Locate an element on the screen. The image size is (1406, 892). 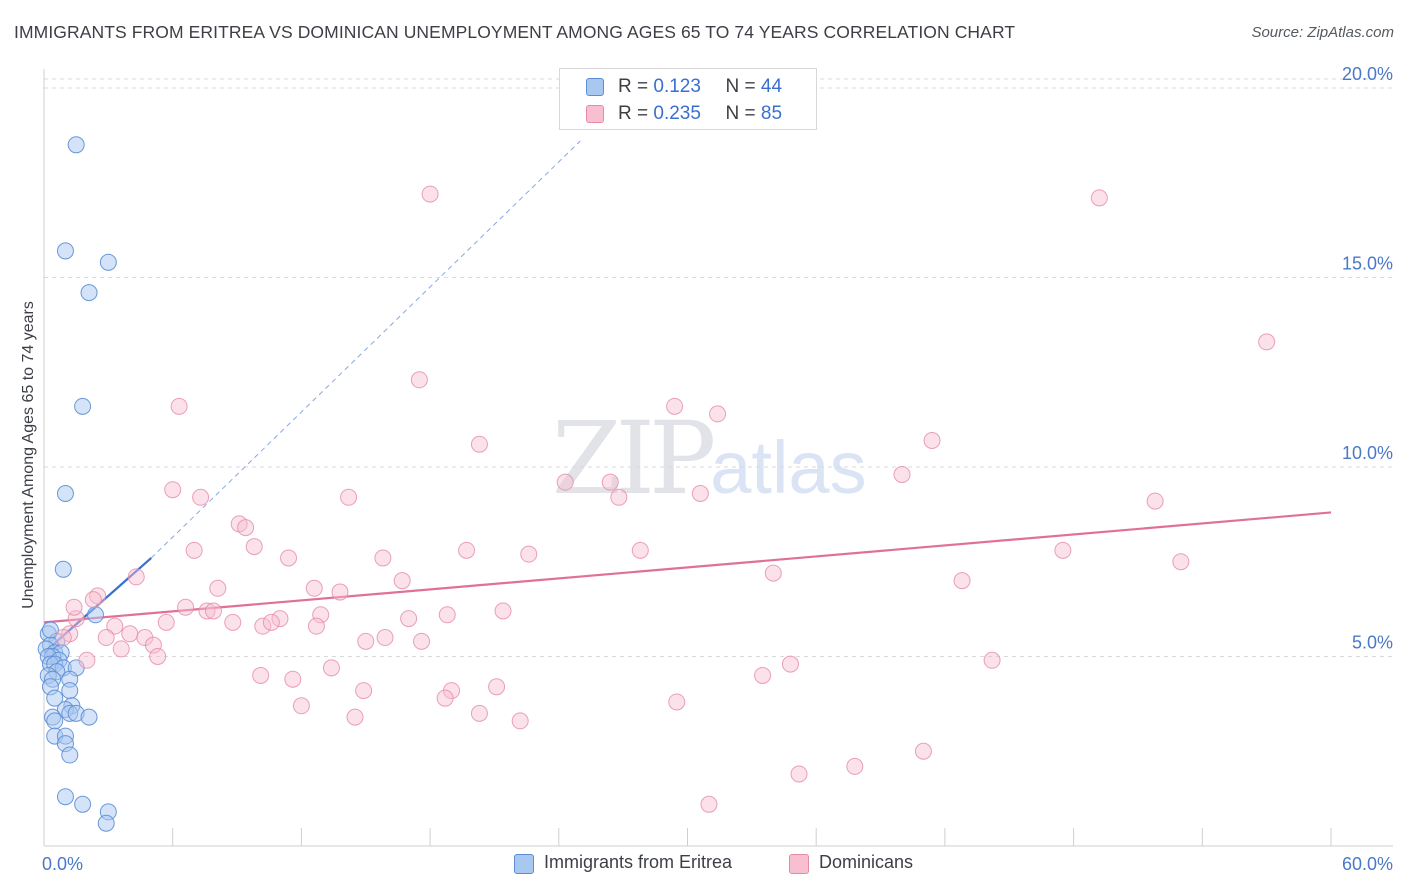
legend-r-value: 0.235 is located at coordinates (677, 113).